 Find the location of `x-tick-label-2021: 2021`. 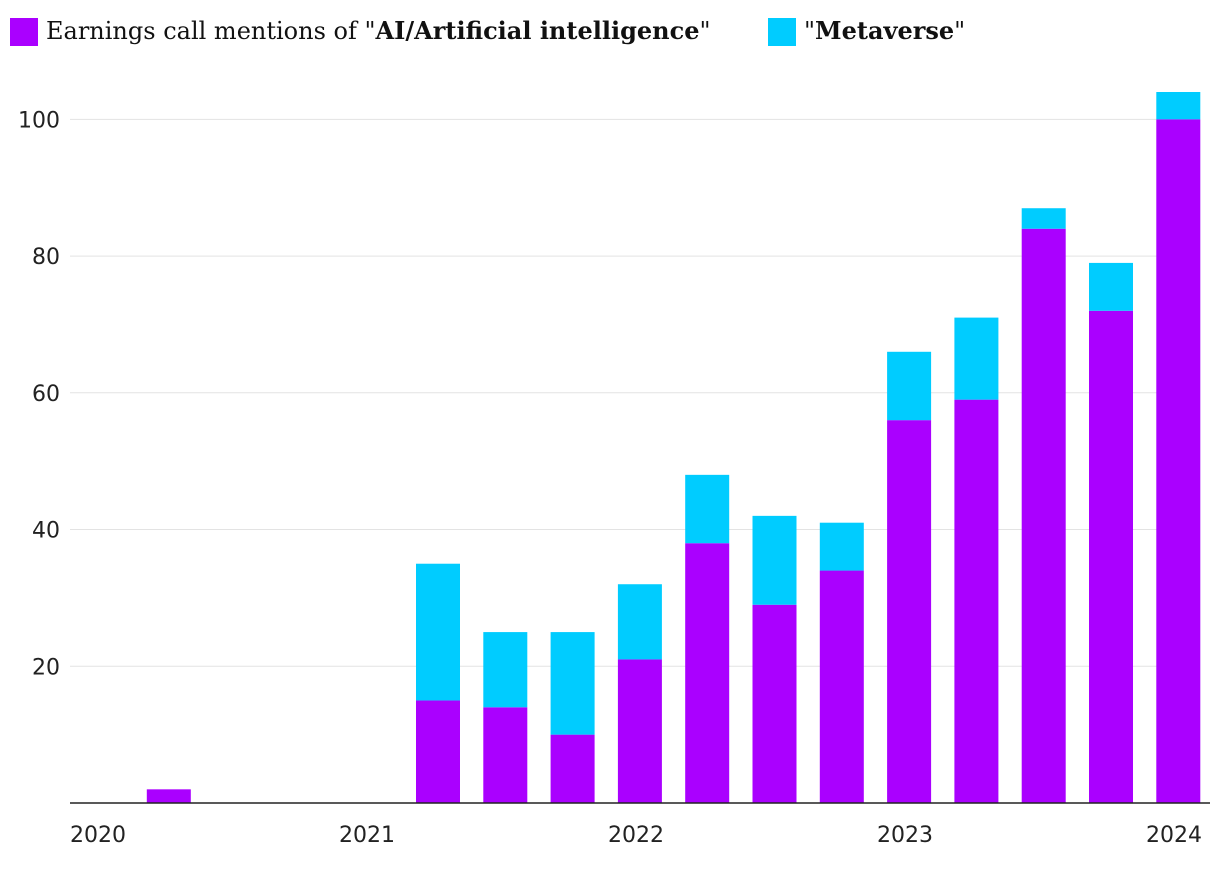

x-tick-label-2021: 2021 is located at coordinates (367, 835).